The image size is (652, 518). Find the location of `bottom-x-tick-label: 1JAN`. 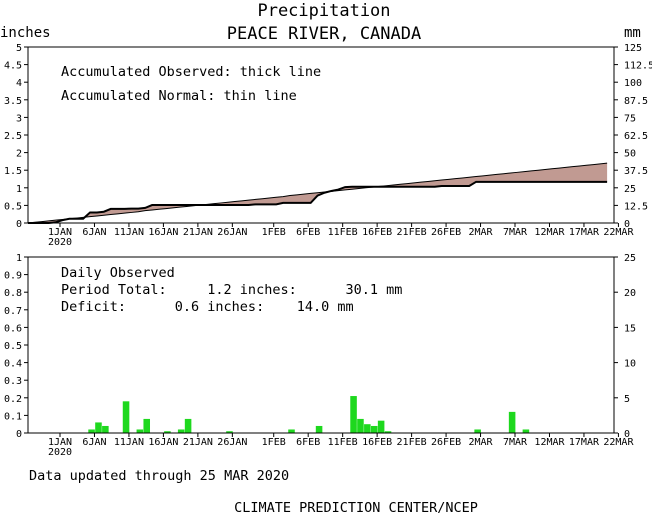

bottom-x-tick-label: 1JAN is located at coordinates (60, 442).